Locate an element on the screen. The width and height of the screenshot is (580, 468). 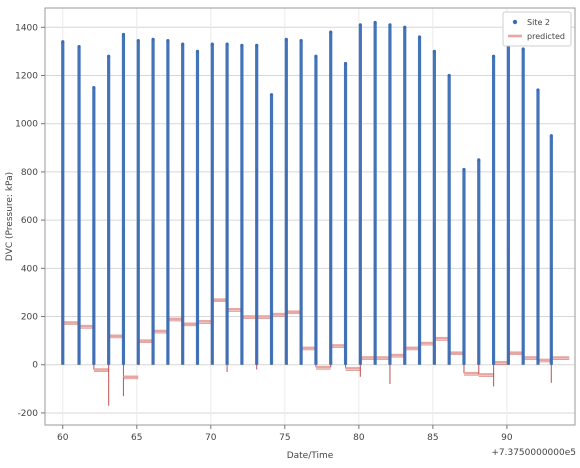
y-axis-ticks: -200 0 200 400 600 800 1000 1200 1400 is located at coordinates (30, 221).